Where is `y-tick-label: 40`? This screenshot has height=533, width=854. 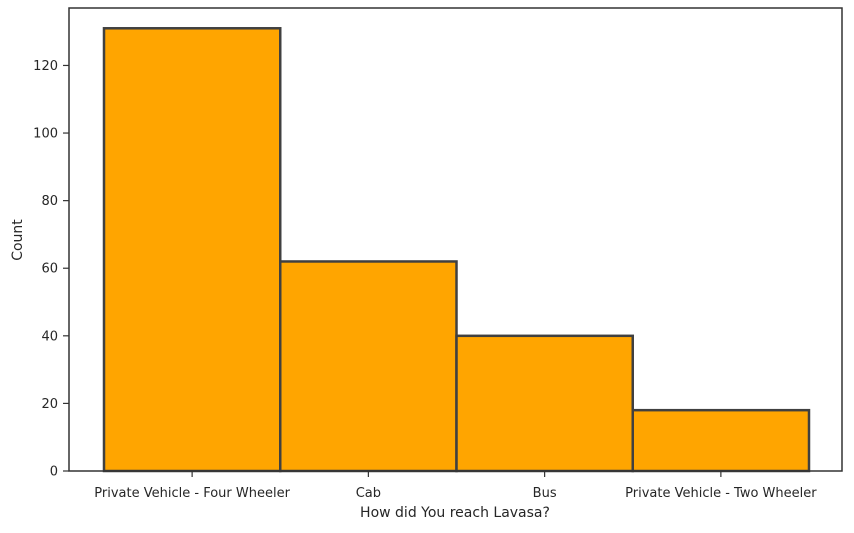 y-tick-label: 40 is located at coordinates (49, 336).